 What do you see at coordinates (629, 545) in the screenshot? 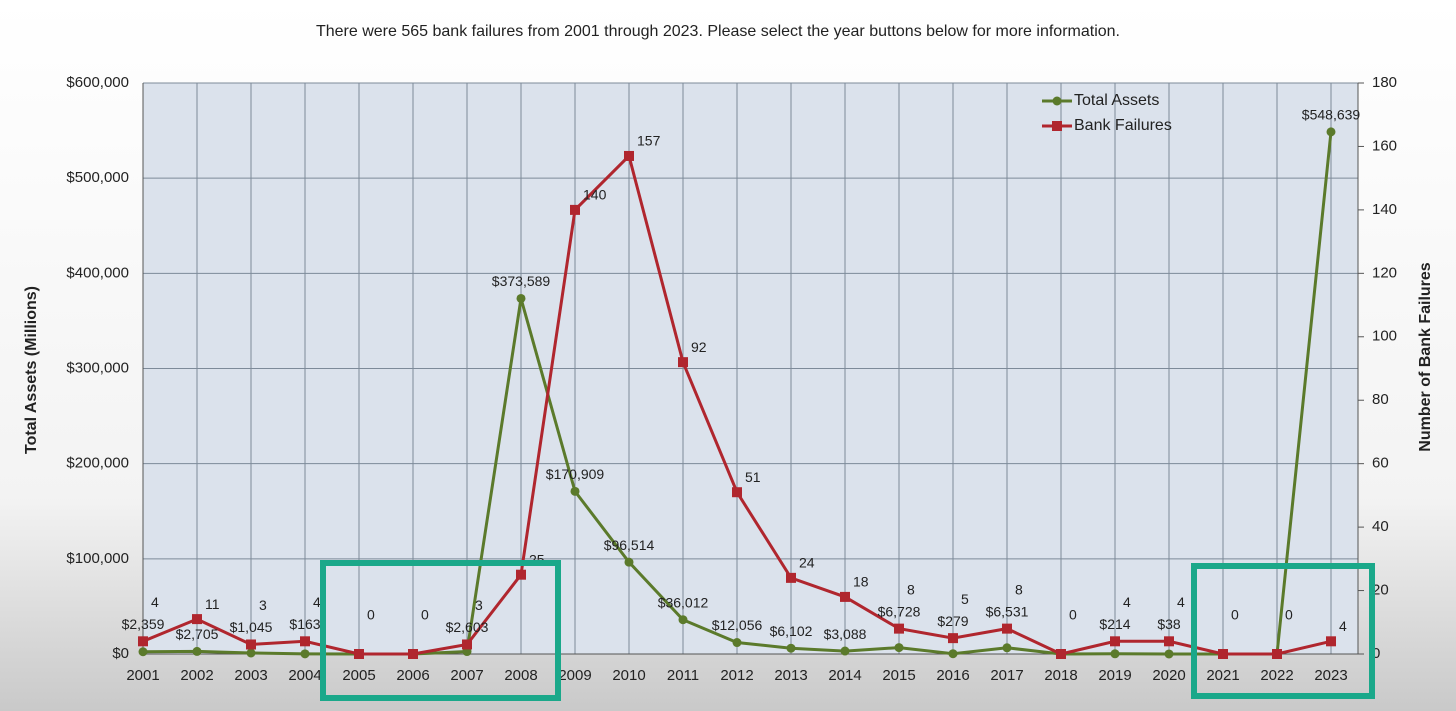
I see `data-label: $96,514` at bounding box center [629, 545].